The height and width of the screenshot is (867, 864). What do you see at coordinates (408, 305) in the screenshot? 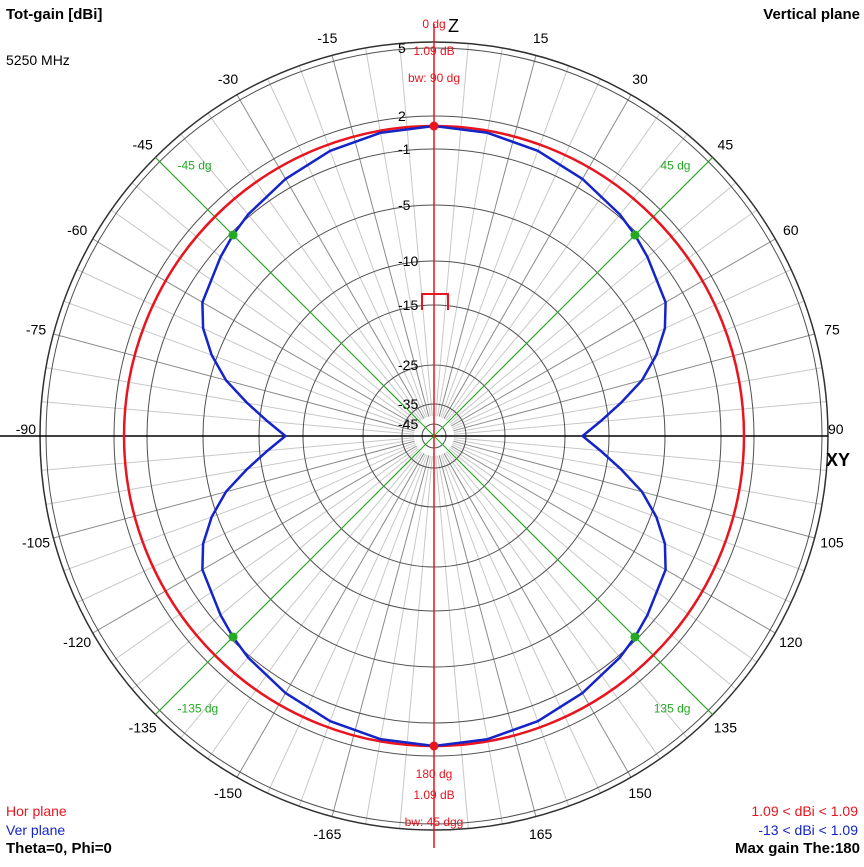
I see `radial-tick-label: -15` at bounding box center [408, 305].